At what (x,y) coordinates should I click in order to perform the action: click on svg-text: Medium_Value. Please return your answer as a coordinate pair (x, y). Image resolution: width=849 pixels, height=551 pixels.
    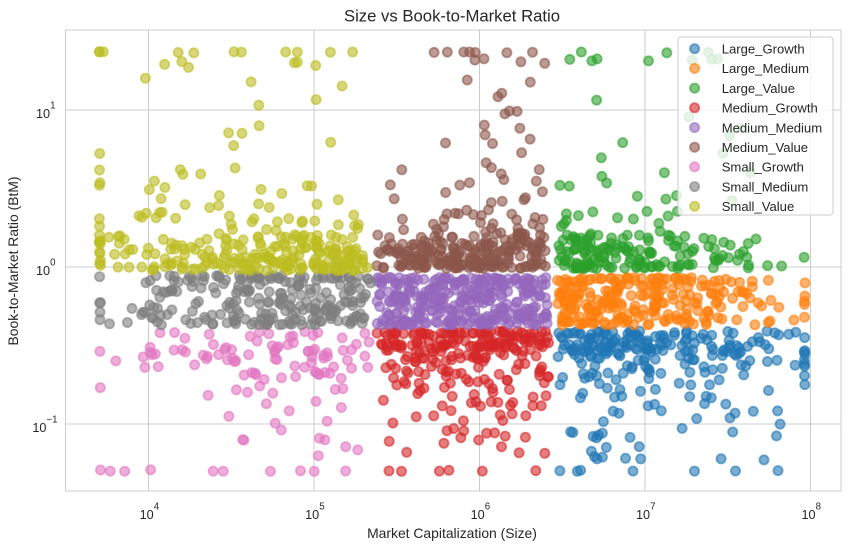
    Looking at the image, I should click on (765, 147).